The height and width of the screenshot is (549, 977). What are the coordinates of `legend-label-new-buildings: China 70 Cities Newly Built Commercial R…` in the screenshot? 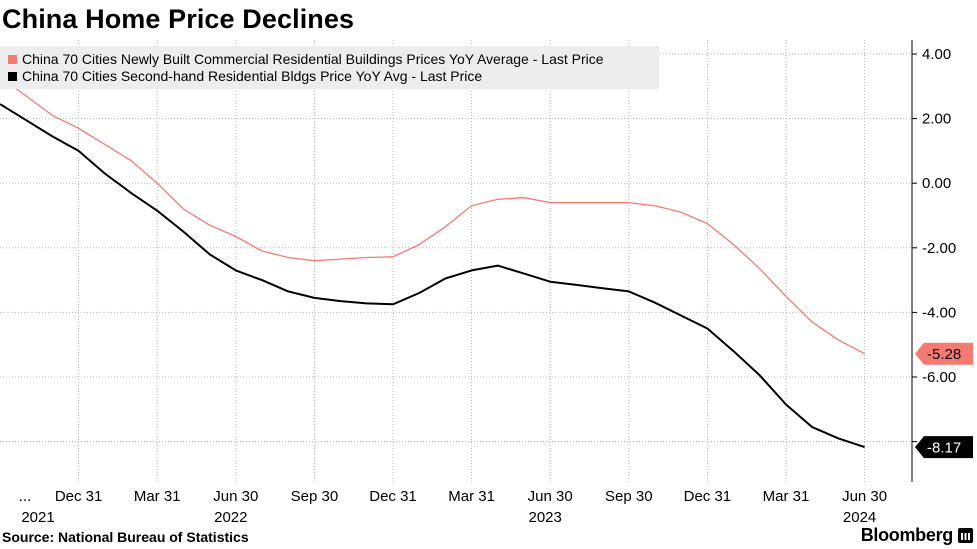 It's located at (313, 59).